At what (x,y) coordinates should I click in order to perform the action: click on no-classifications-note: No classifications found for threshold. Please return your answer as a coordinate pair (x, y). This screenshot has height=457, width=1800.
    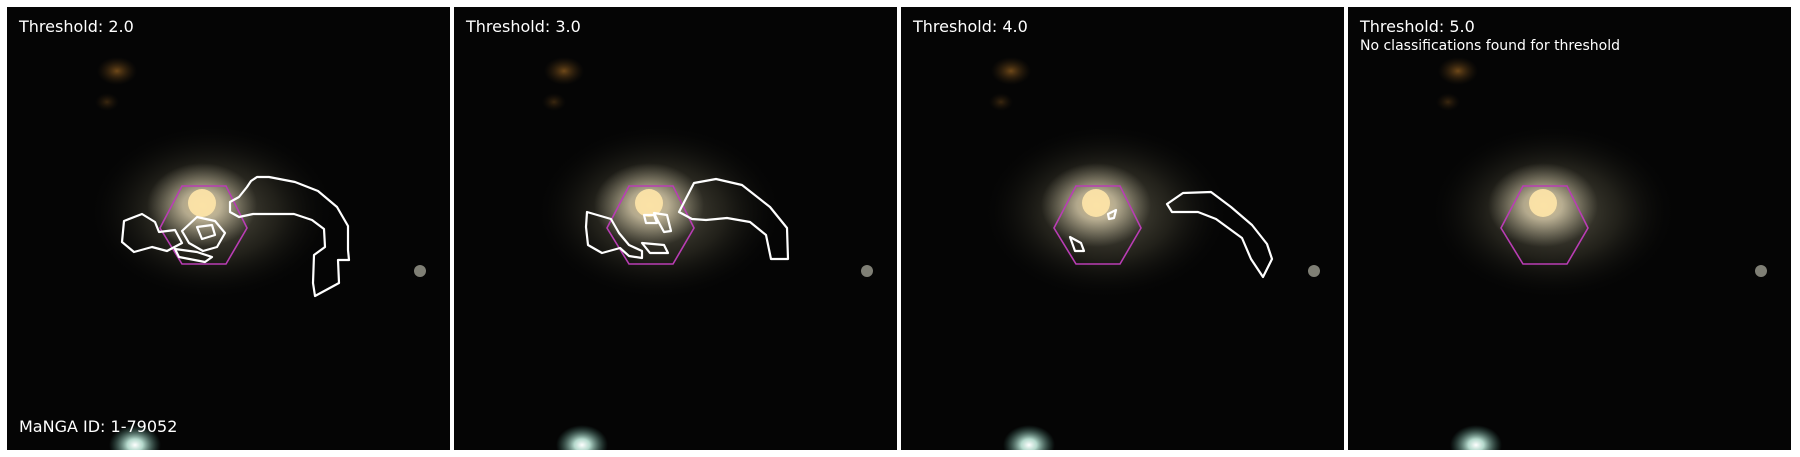
    Looking at the image, I should click on (1490, 46).